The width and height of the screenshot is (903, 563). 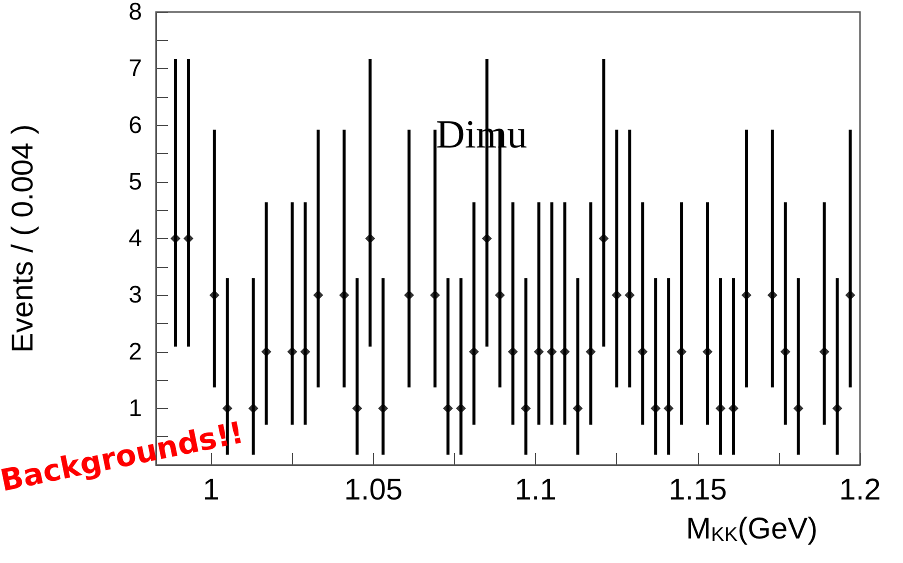 What do you see at coordinates (135, 68) in the screenshot?
I see `y-tick-label: 7` at bounding box center [135, 68].